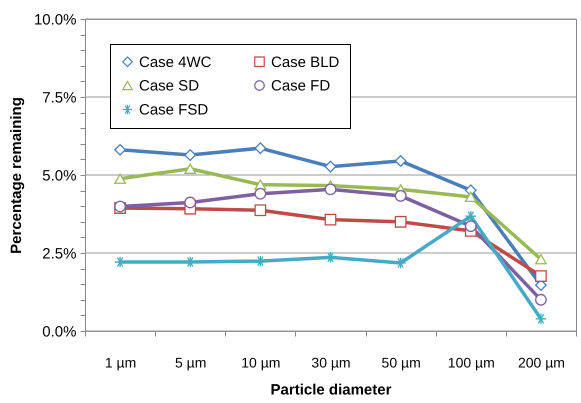  Describe the element at coordinates (260, 362) in the screenshot. I see `x-tick-label: 10 µm` at that location.